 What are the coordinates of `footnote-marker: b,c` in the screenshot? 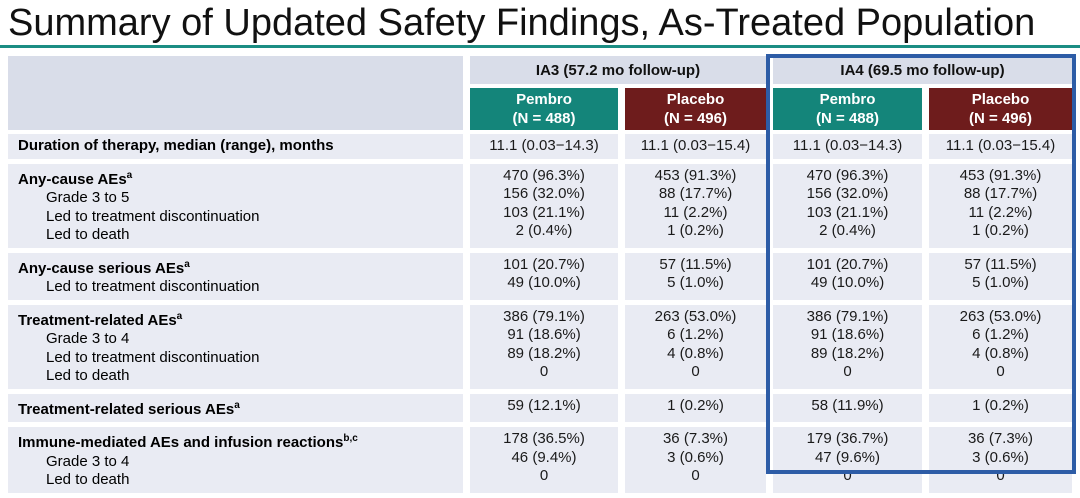 It's located at (350, 438).